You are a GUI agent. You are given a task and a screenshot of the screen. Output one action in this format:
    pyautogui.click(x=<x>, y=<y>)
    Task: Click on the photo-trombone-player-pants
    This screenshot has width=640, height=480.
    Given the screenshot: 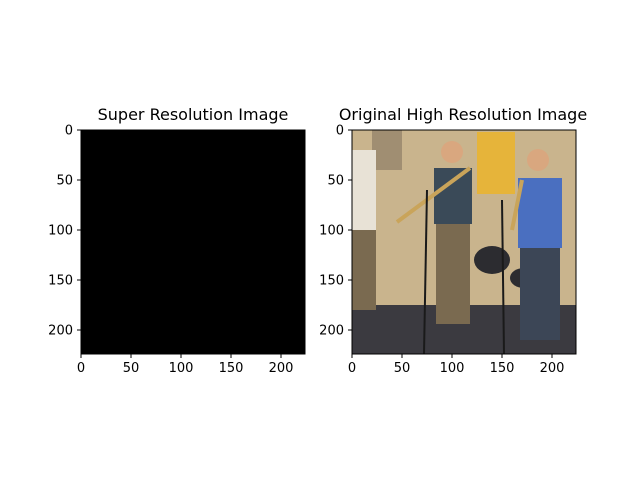 What is the action you would take?
    pyautogui.click(x=453, y=274)
    